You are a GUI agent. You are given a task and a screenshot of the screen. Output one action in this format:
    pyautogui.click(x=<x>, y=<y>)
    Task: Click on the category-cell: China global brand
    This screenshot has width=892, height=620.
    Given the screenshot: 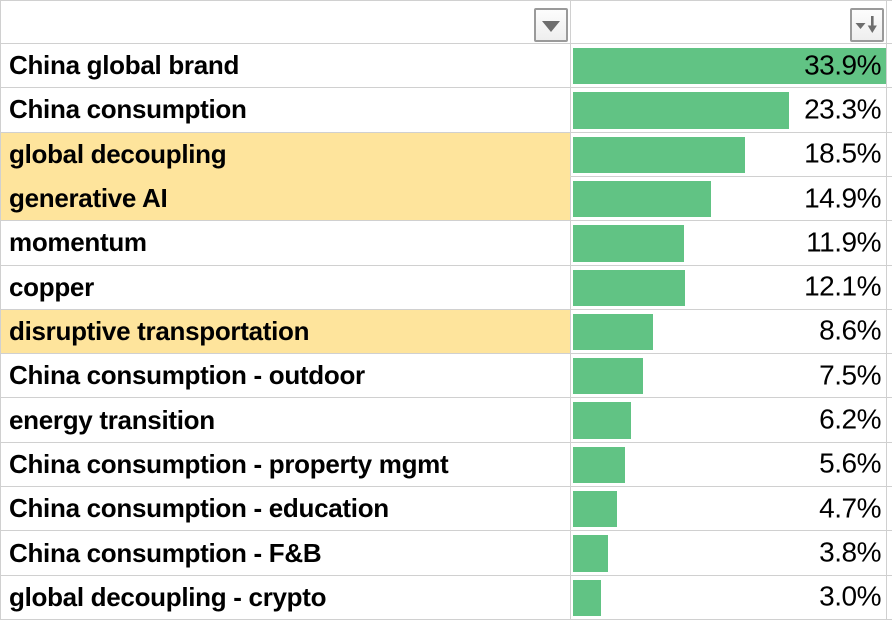 What is the action you would take?
    pyautogui.click(x=286, y=66)
    